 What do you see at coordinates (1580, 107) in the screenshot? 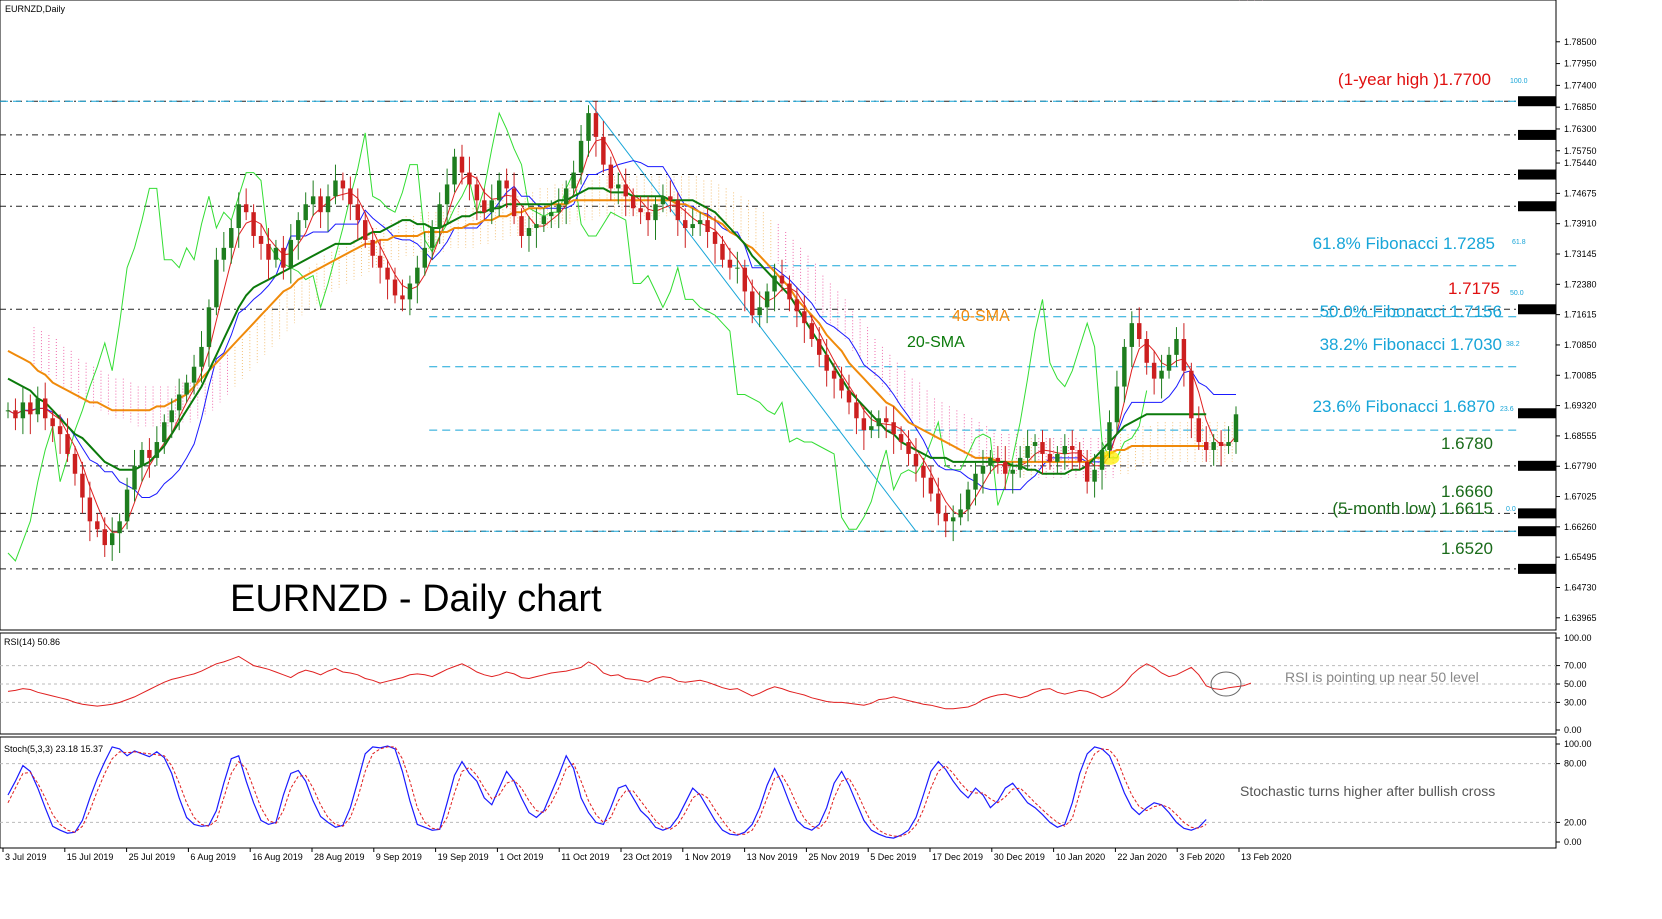
I see `y-tick-label: 1.76850` at bounding box center [1580, 107].